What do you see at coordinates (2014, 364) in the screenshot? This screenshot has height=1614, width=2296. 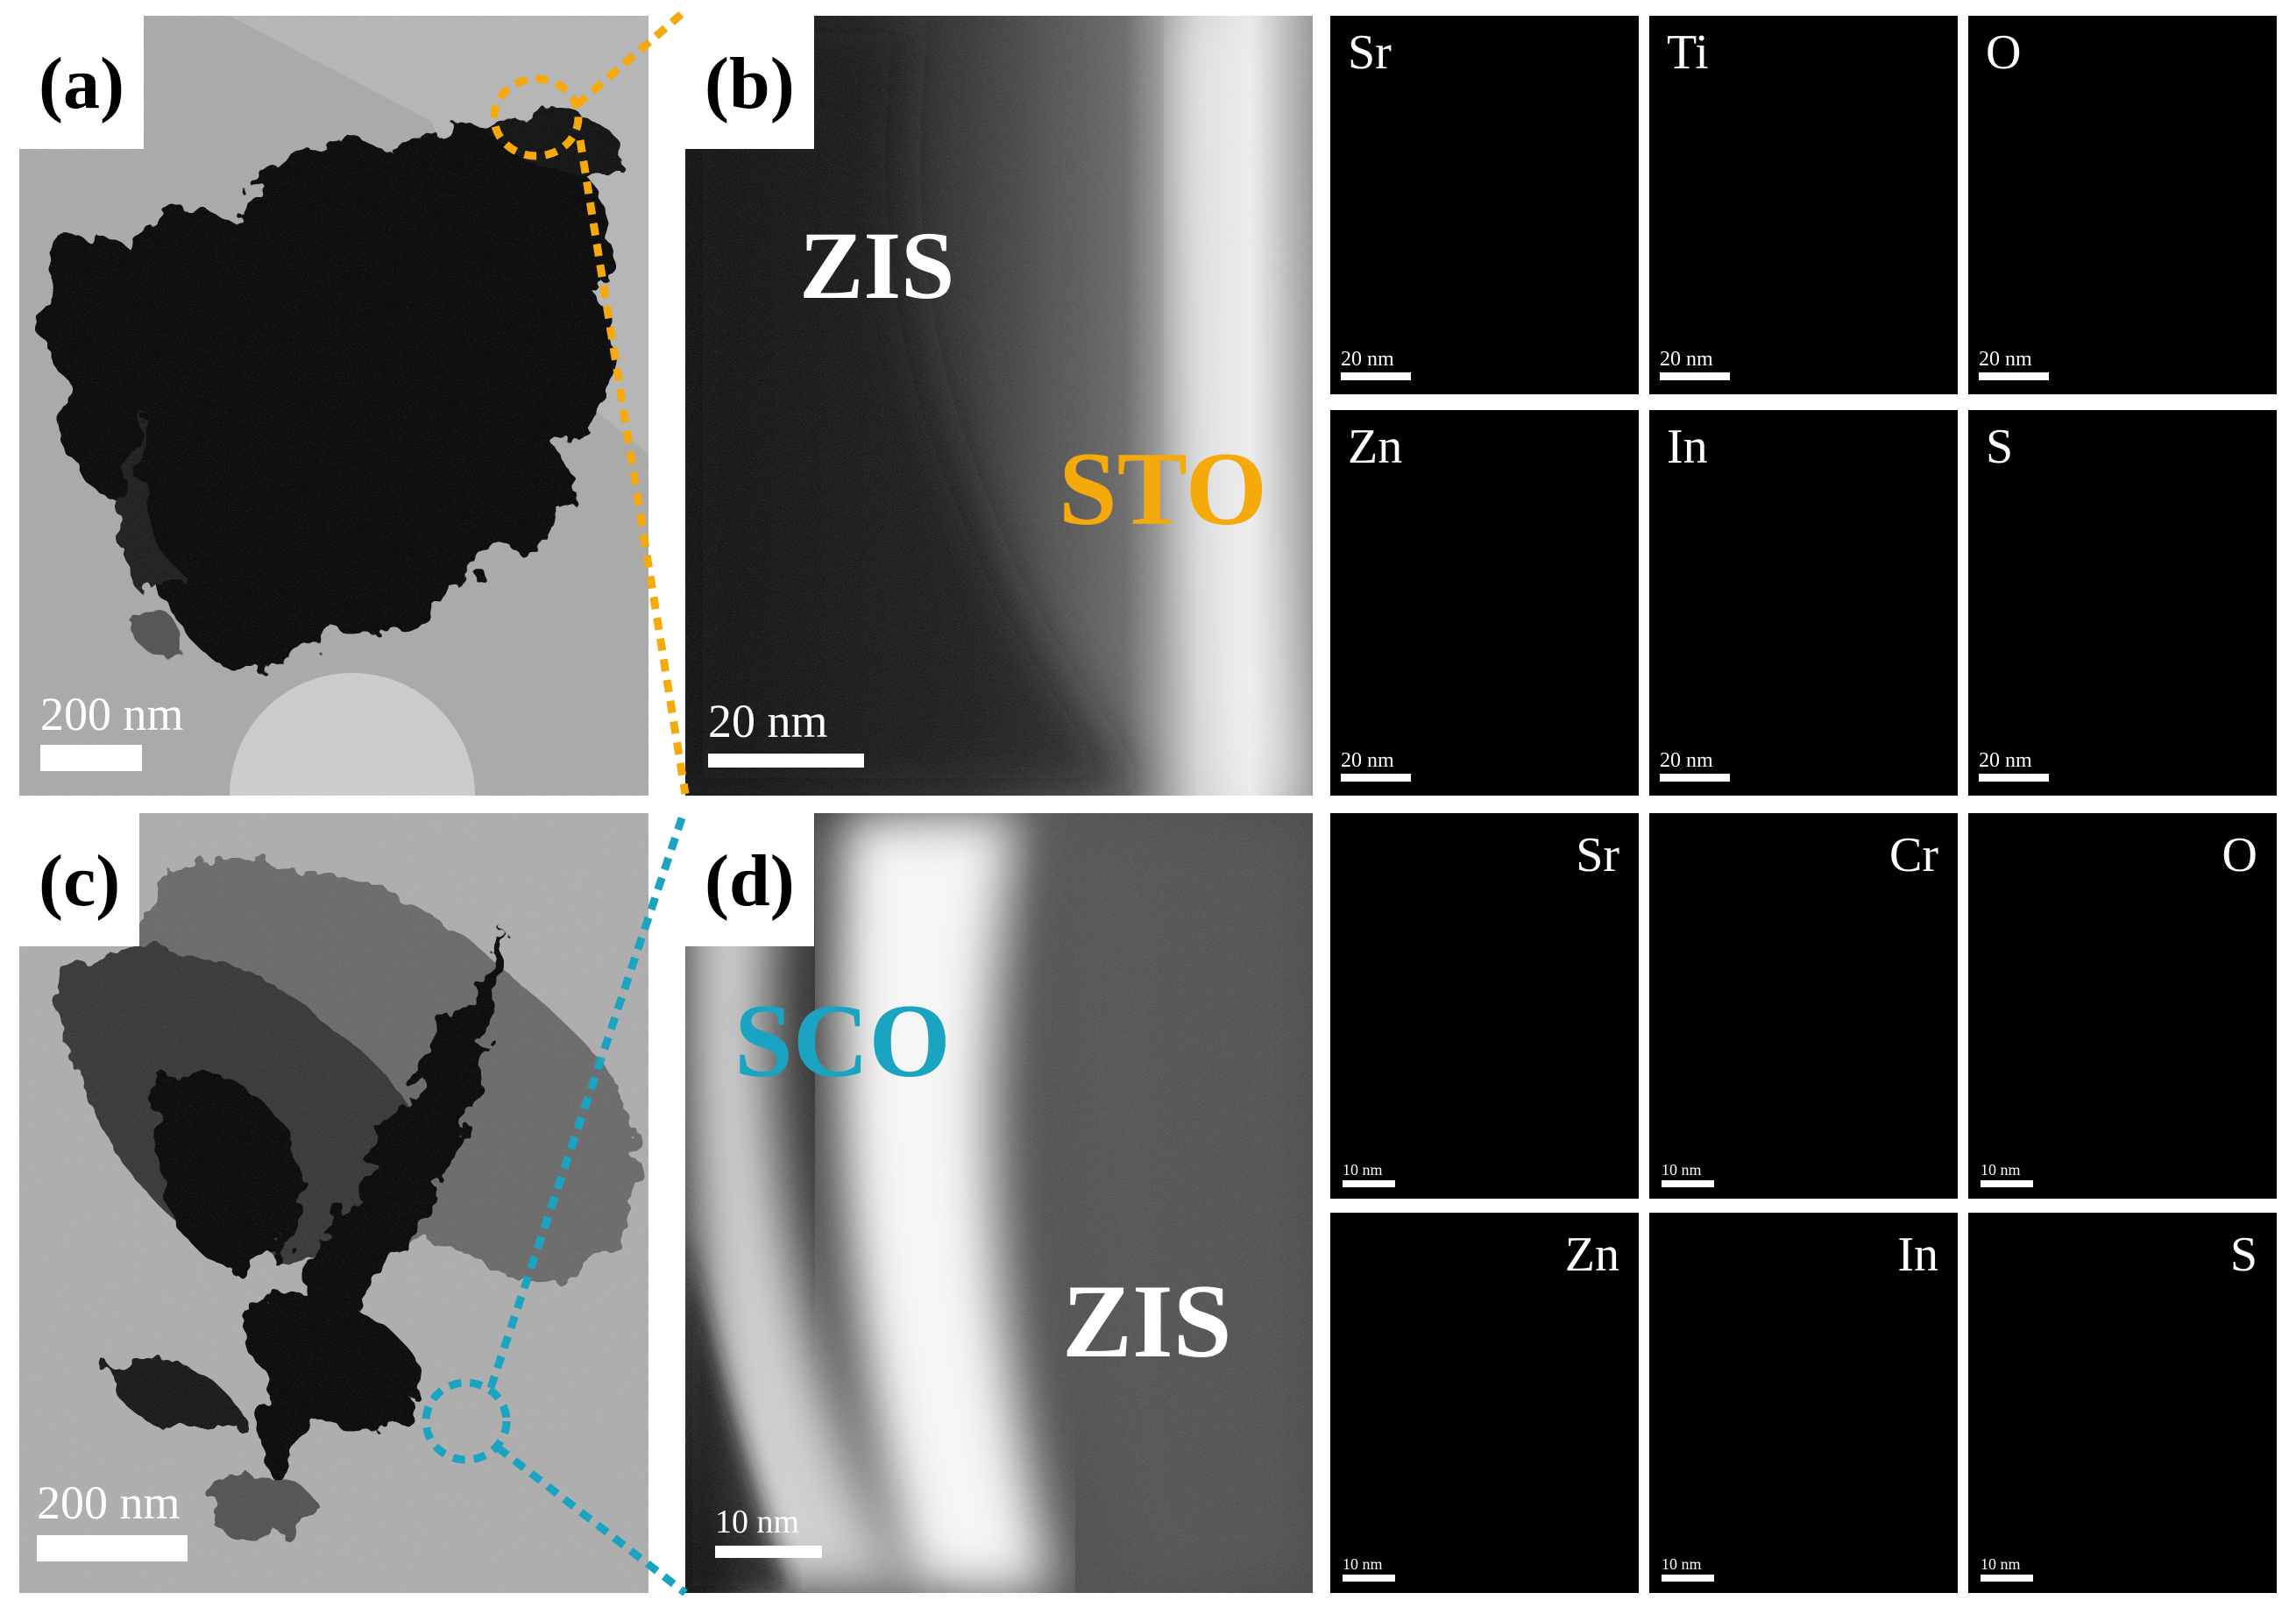 I see `scale-bar-o-top: 20 nm` at bounding box center [2014, 364].